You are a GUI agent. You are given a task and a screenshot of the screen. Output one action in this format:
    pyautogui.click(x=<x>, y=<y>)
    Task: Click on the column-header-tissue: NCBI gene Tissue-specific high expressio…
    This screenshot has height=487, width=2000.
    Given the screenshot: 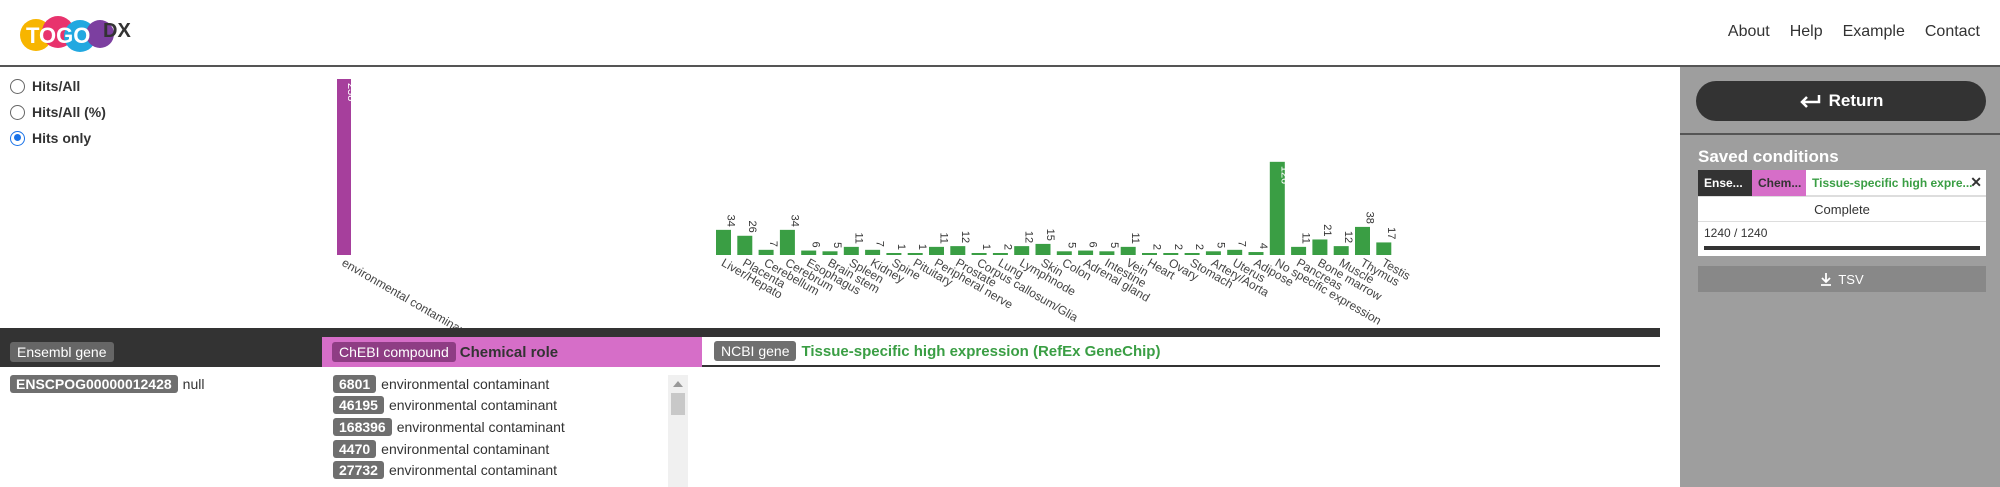 What is the action you would take?
    pyautogui.click(x=1181, y=352)
    